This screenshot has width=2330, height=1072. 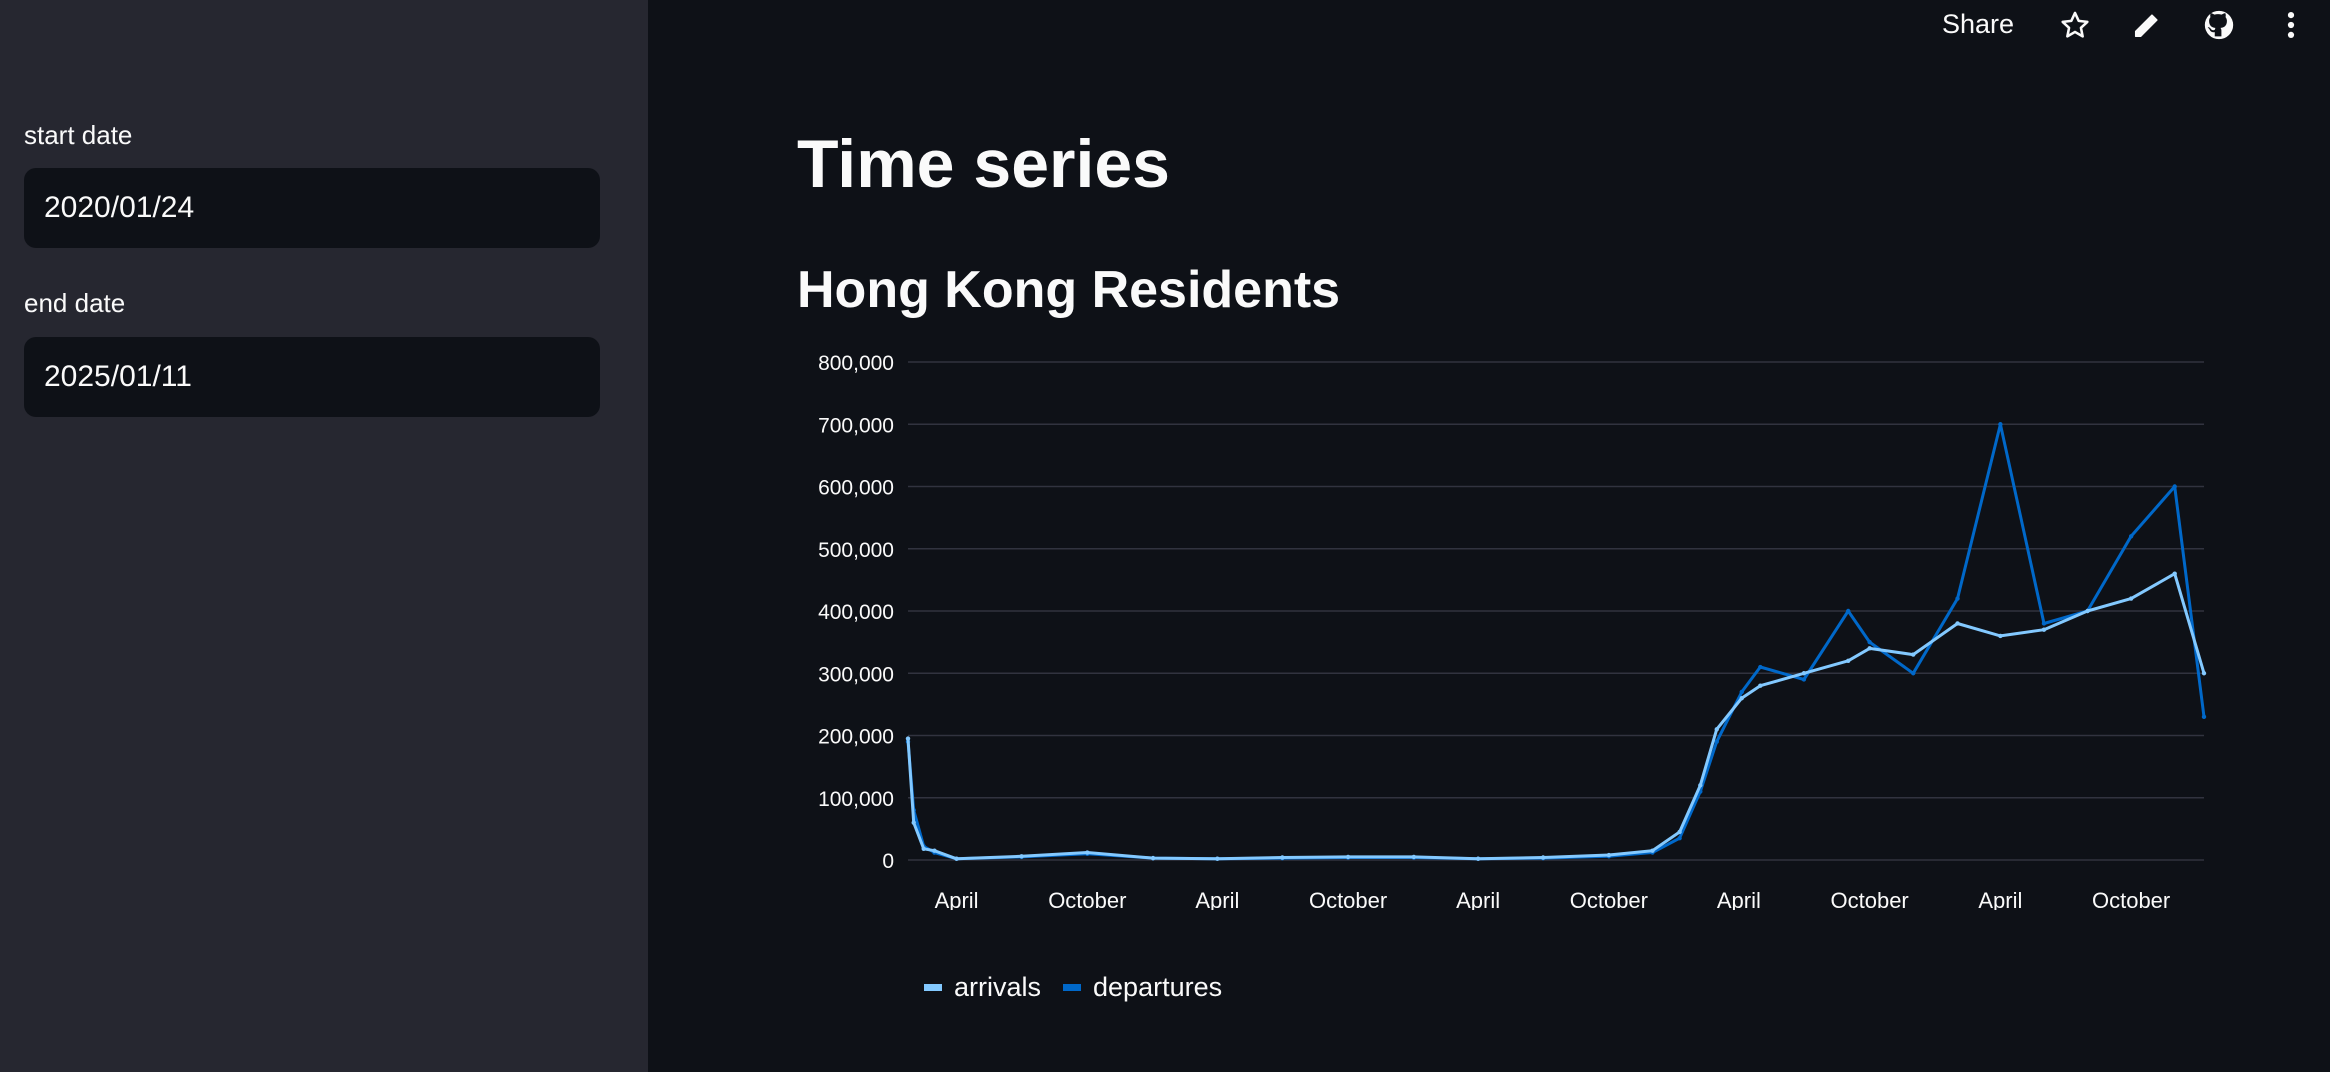 I want to click on start-date-field, so click(x=312, y=208).